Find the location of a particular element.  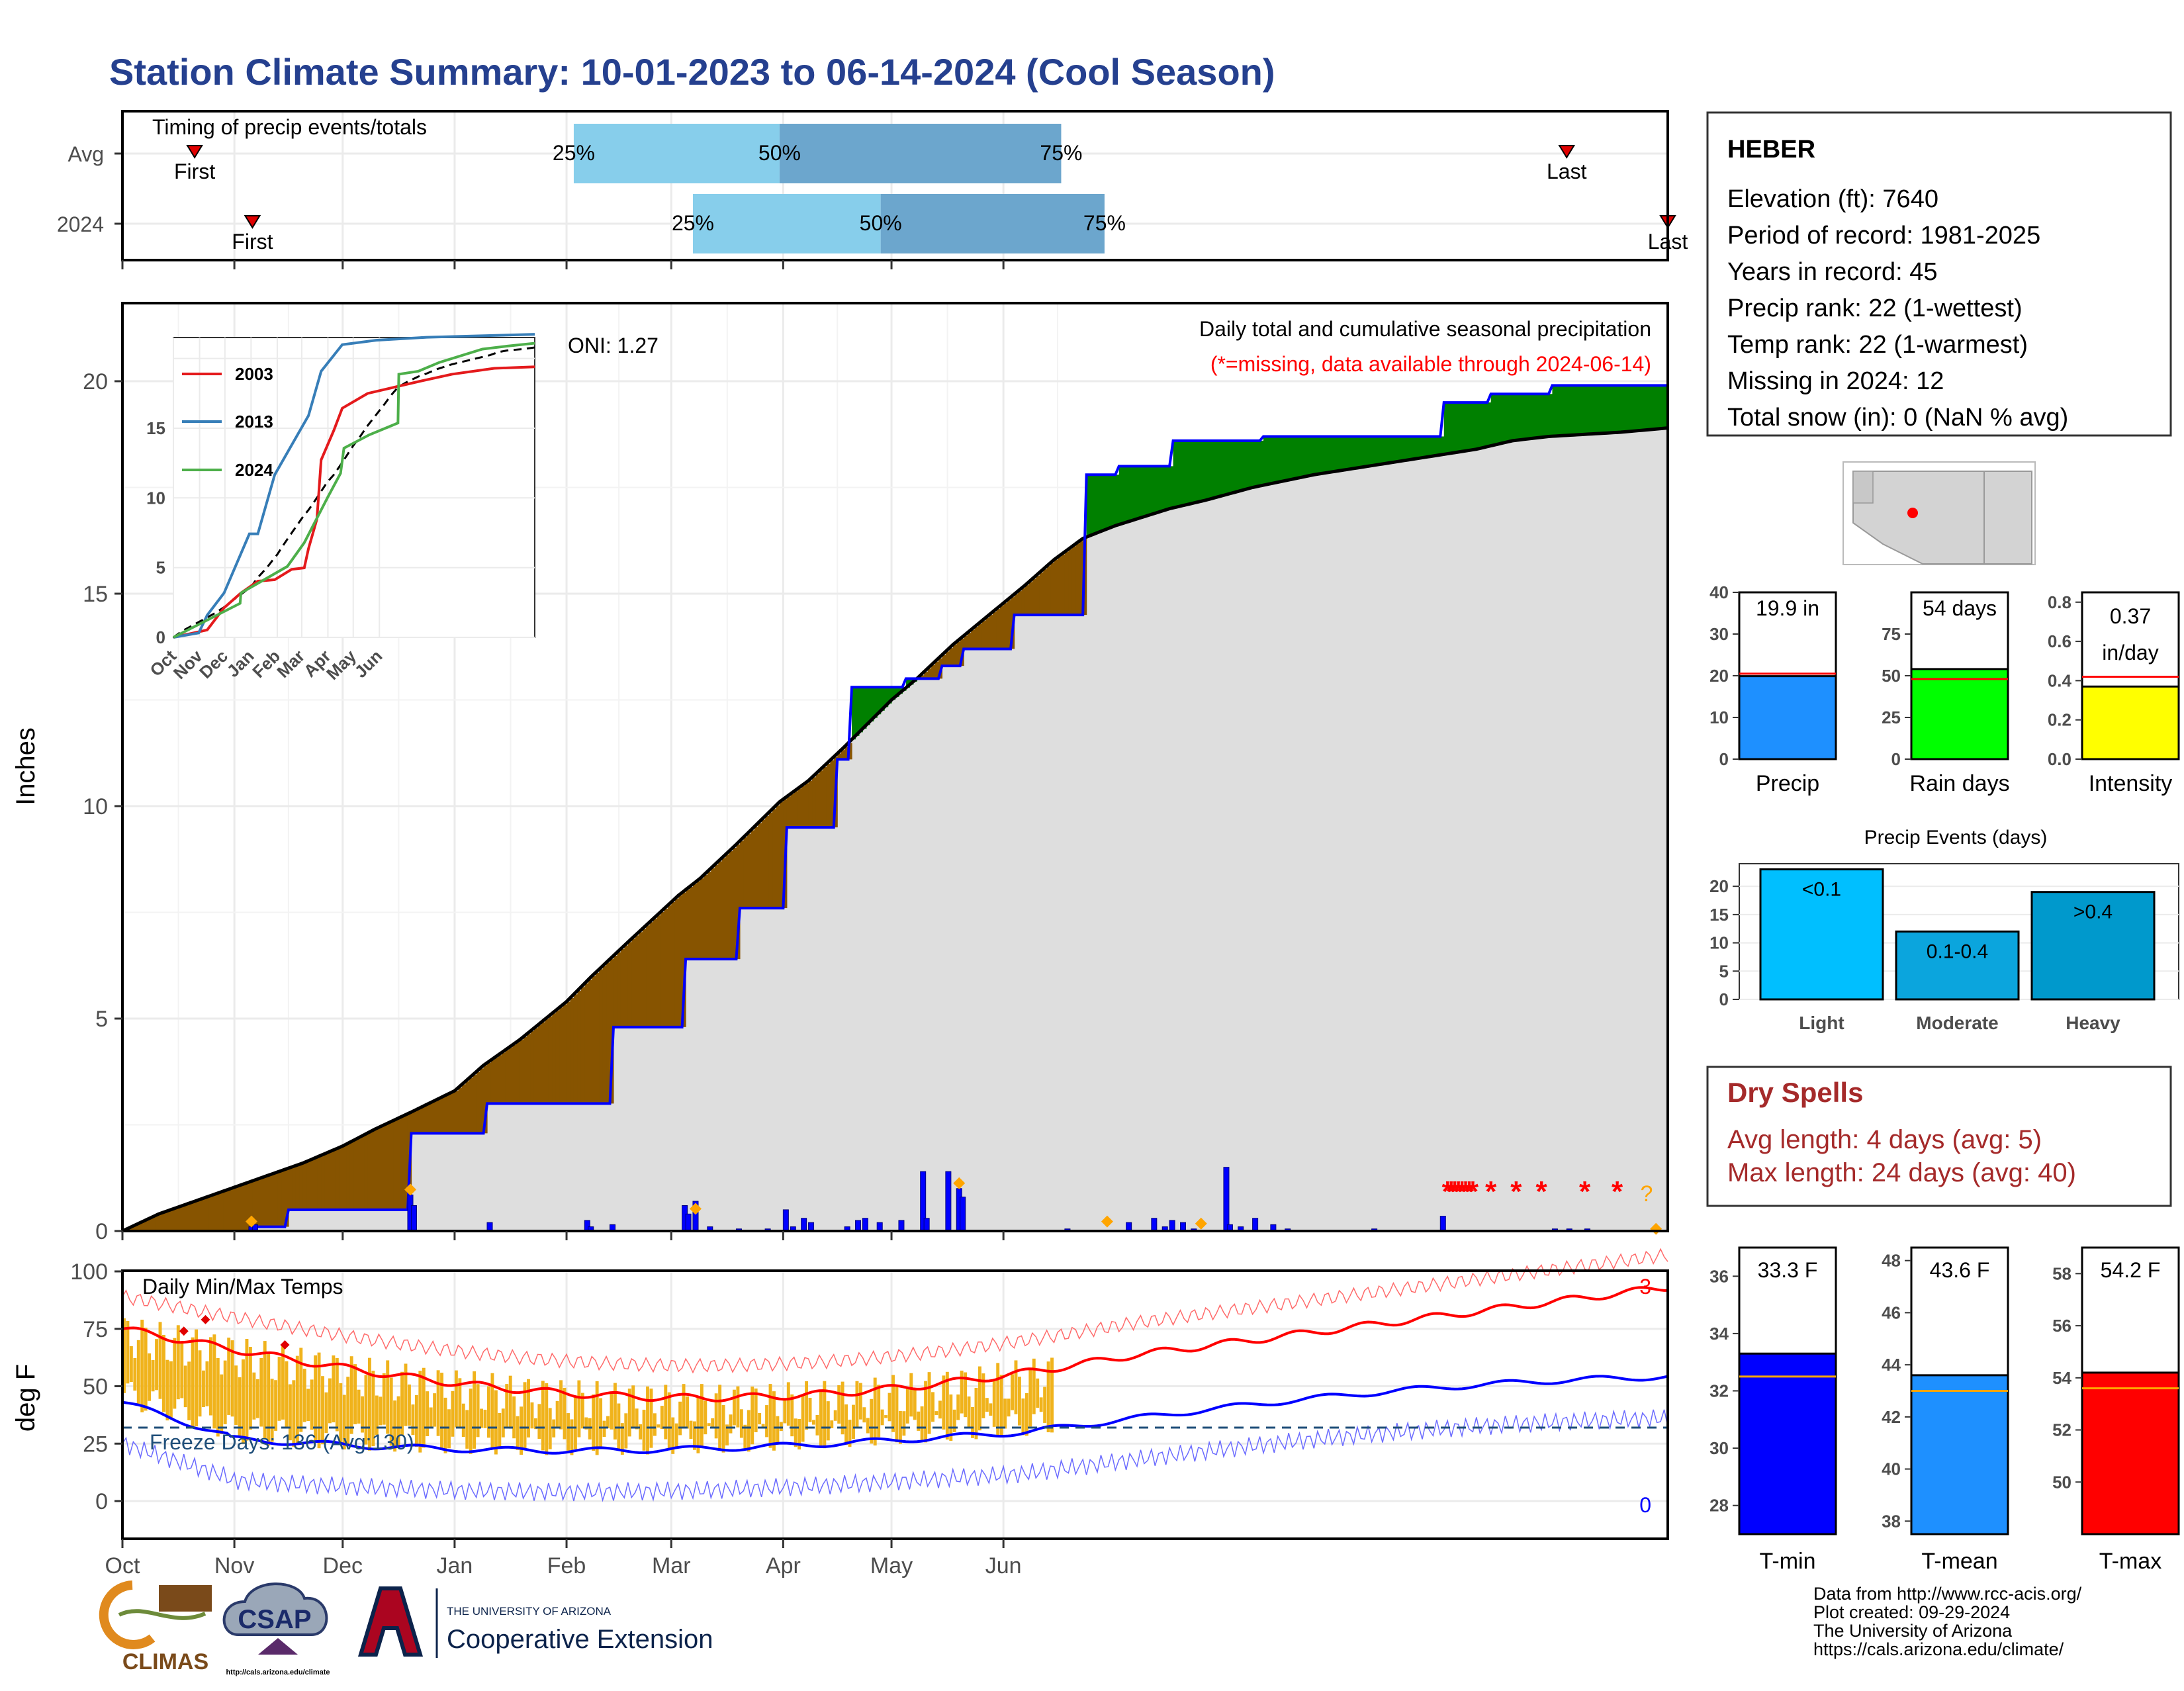

daily-precip-marker is located at coordinates (410, 1189).